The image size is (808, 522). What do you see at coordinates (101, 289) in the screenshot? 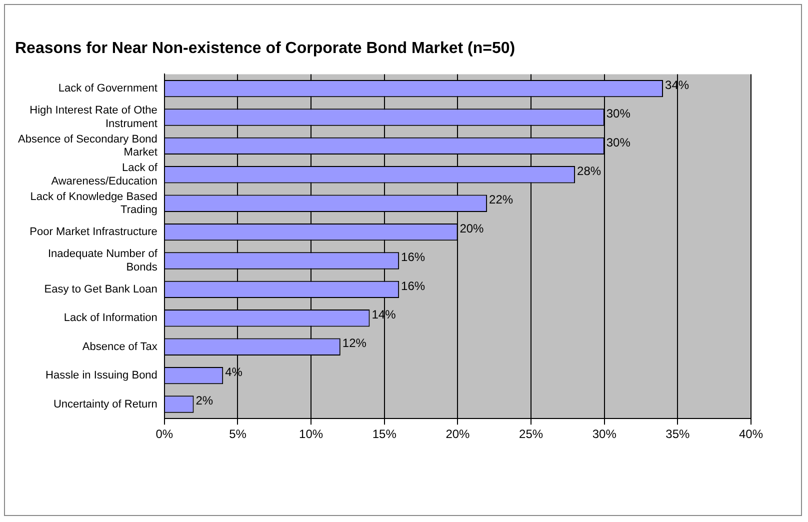
I see `y-tick-label: Easy to Get Bank Loan` at bounding box center [101, 289].